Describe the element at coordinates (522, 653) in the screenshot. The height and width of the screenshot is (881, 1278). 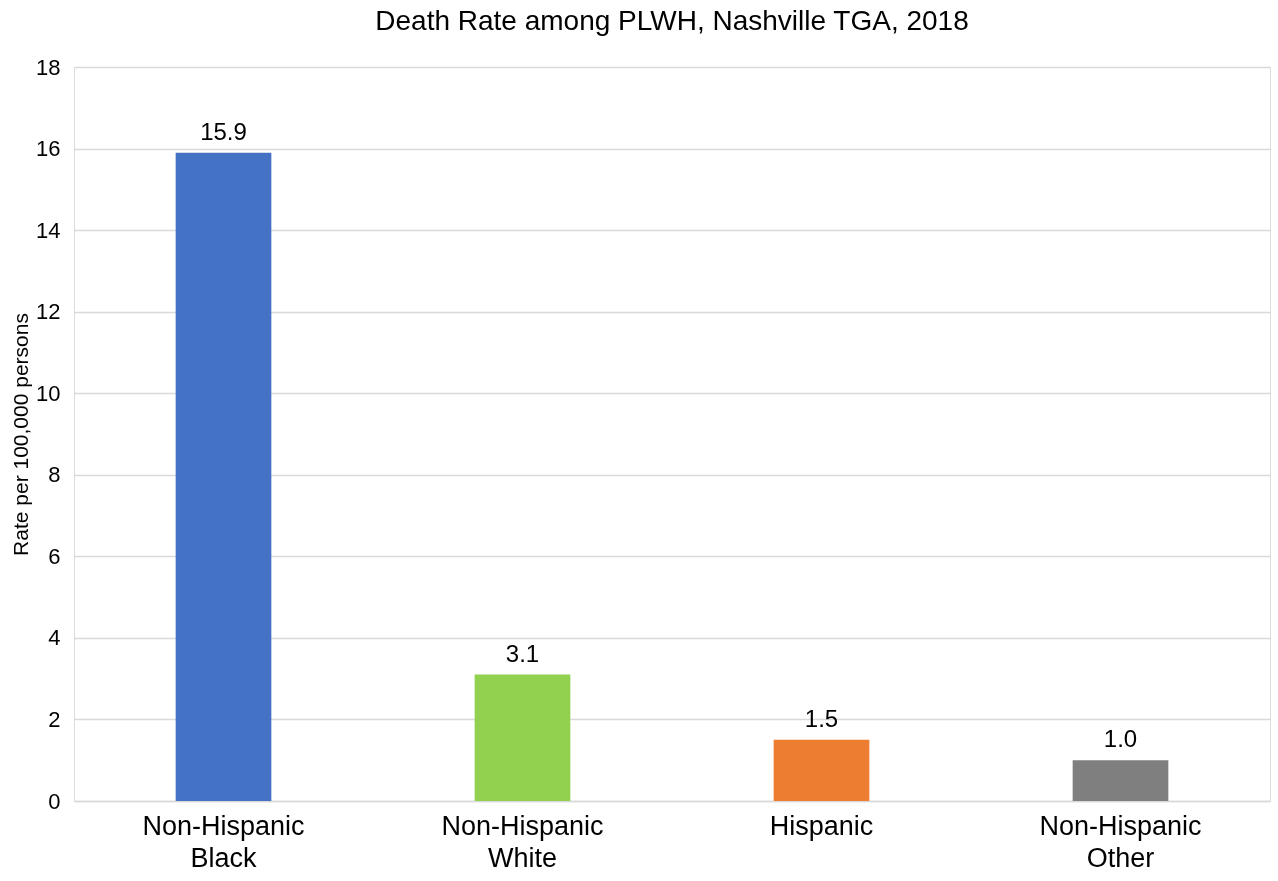
I see `data-label: 3.1` at that location.